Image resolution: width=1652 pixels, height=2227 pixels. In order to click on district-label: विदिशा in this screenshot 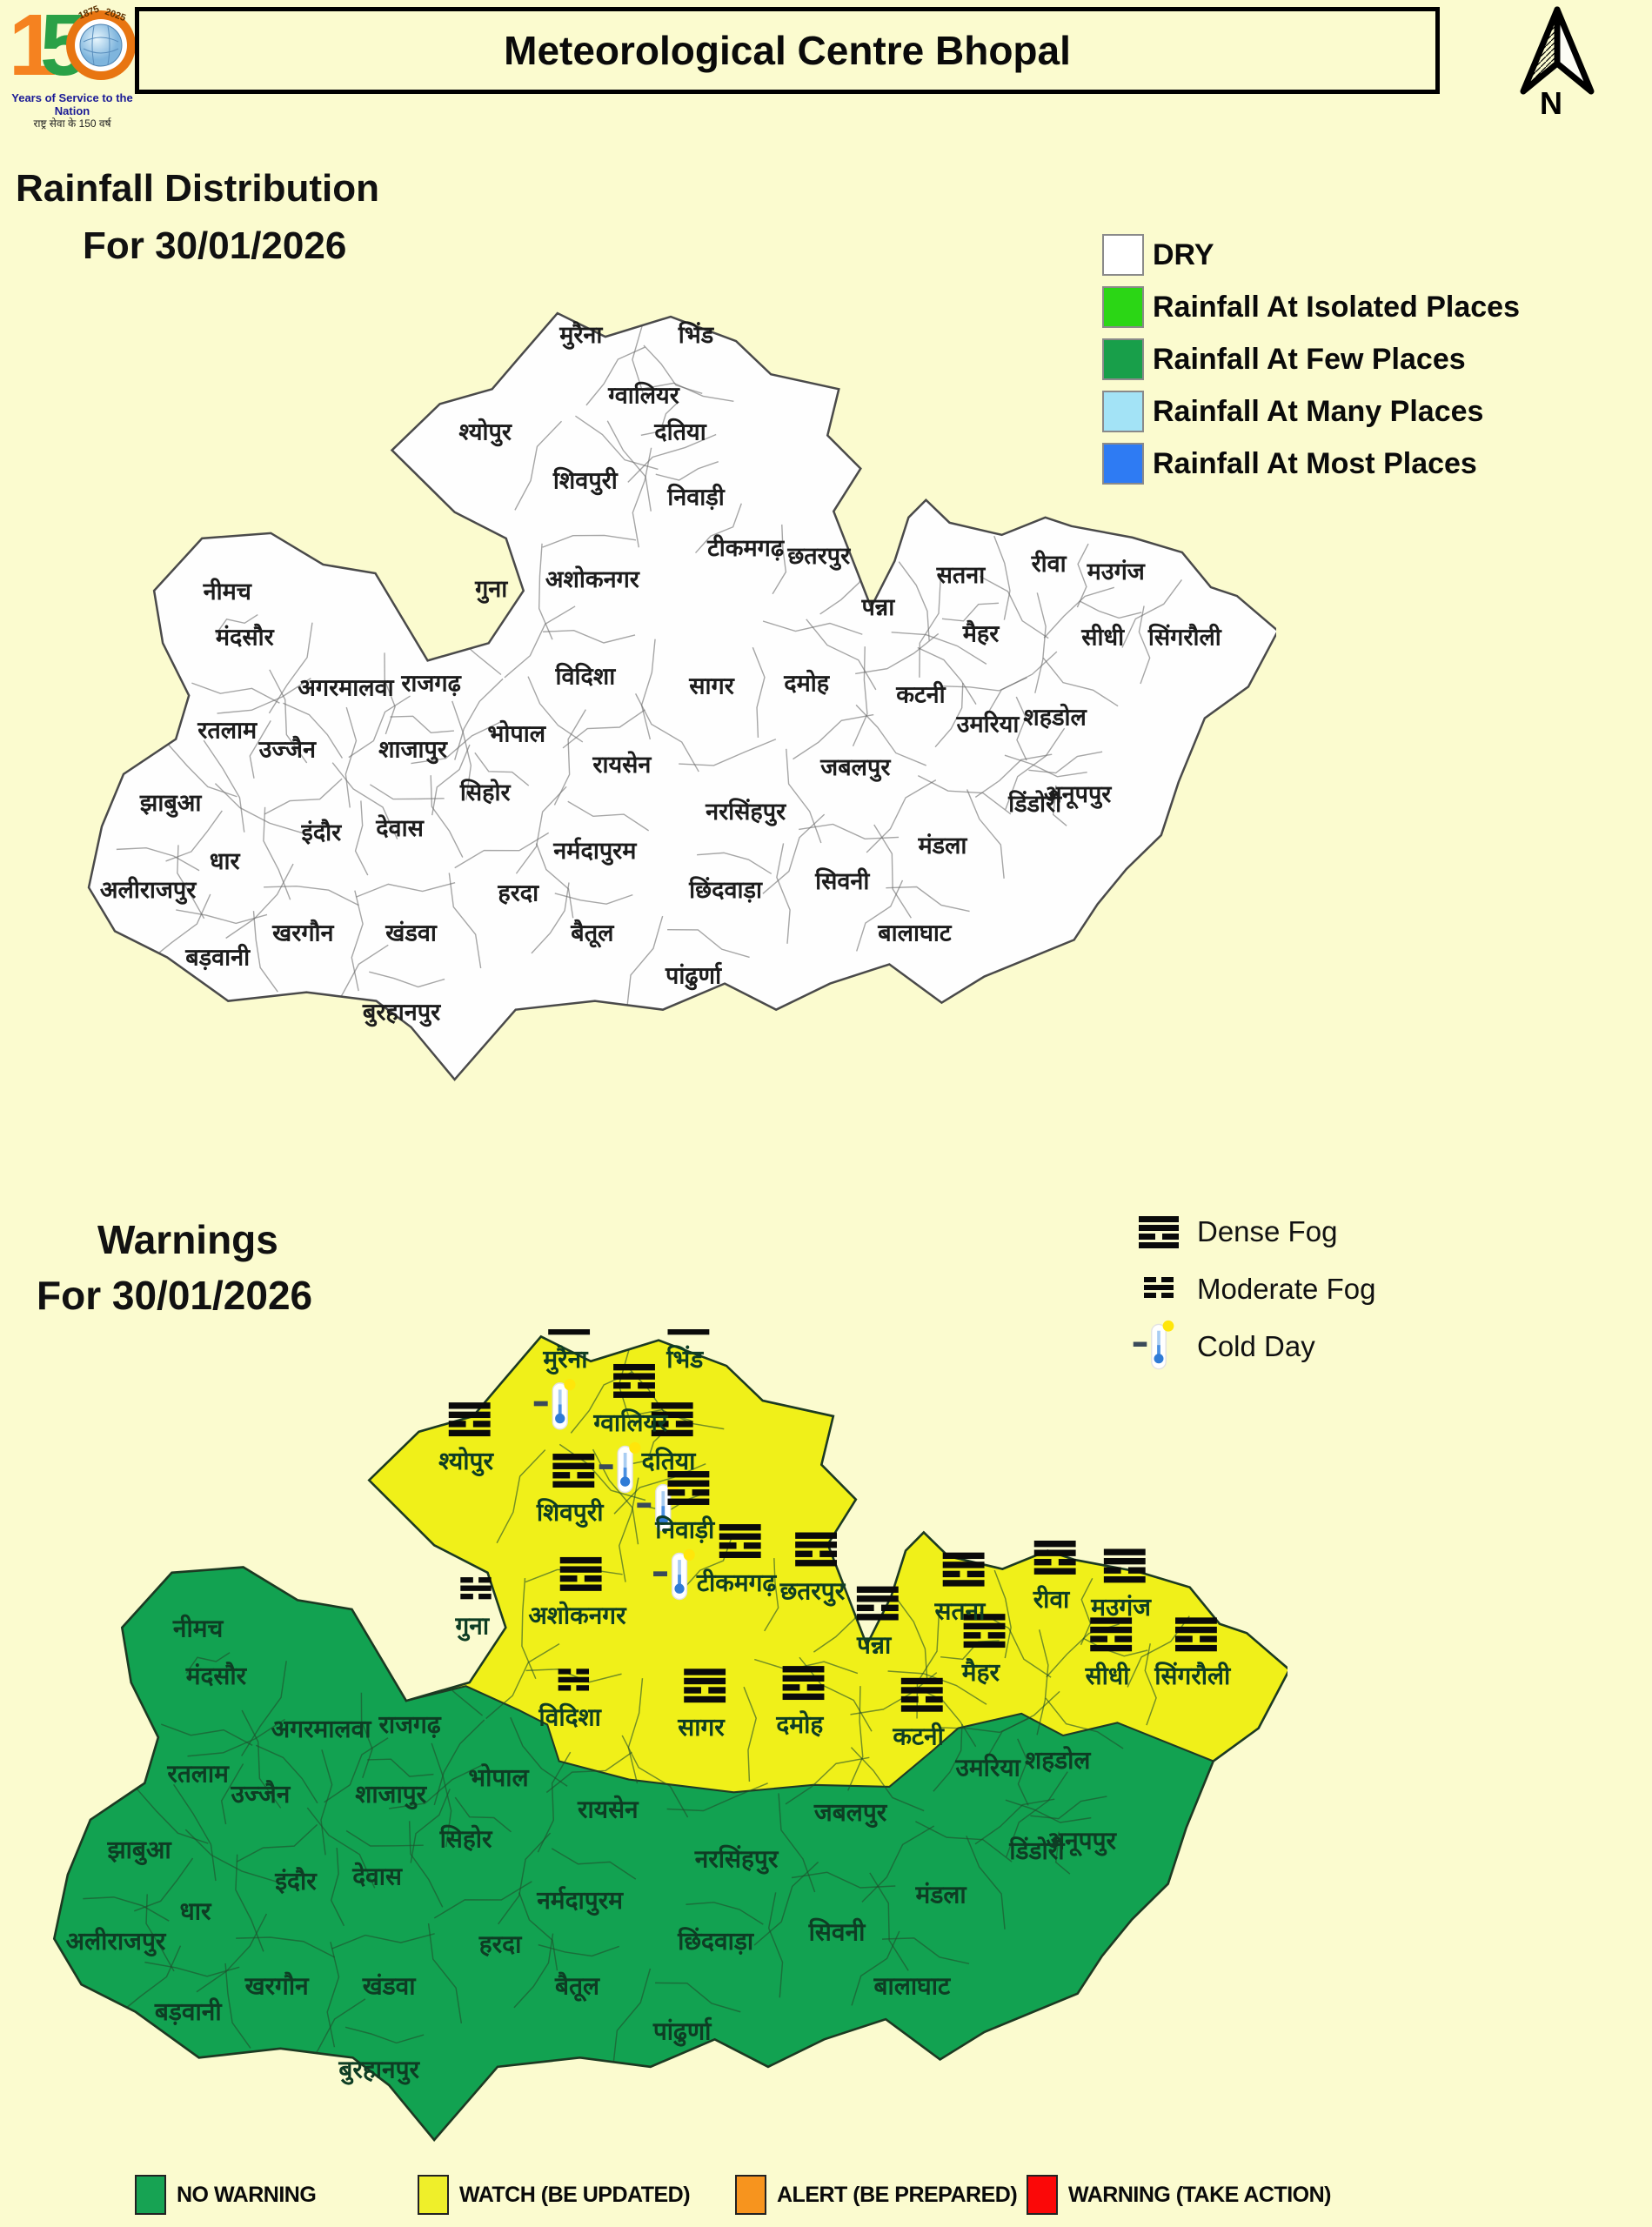, I will do `click(570, 1716)`.